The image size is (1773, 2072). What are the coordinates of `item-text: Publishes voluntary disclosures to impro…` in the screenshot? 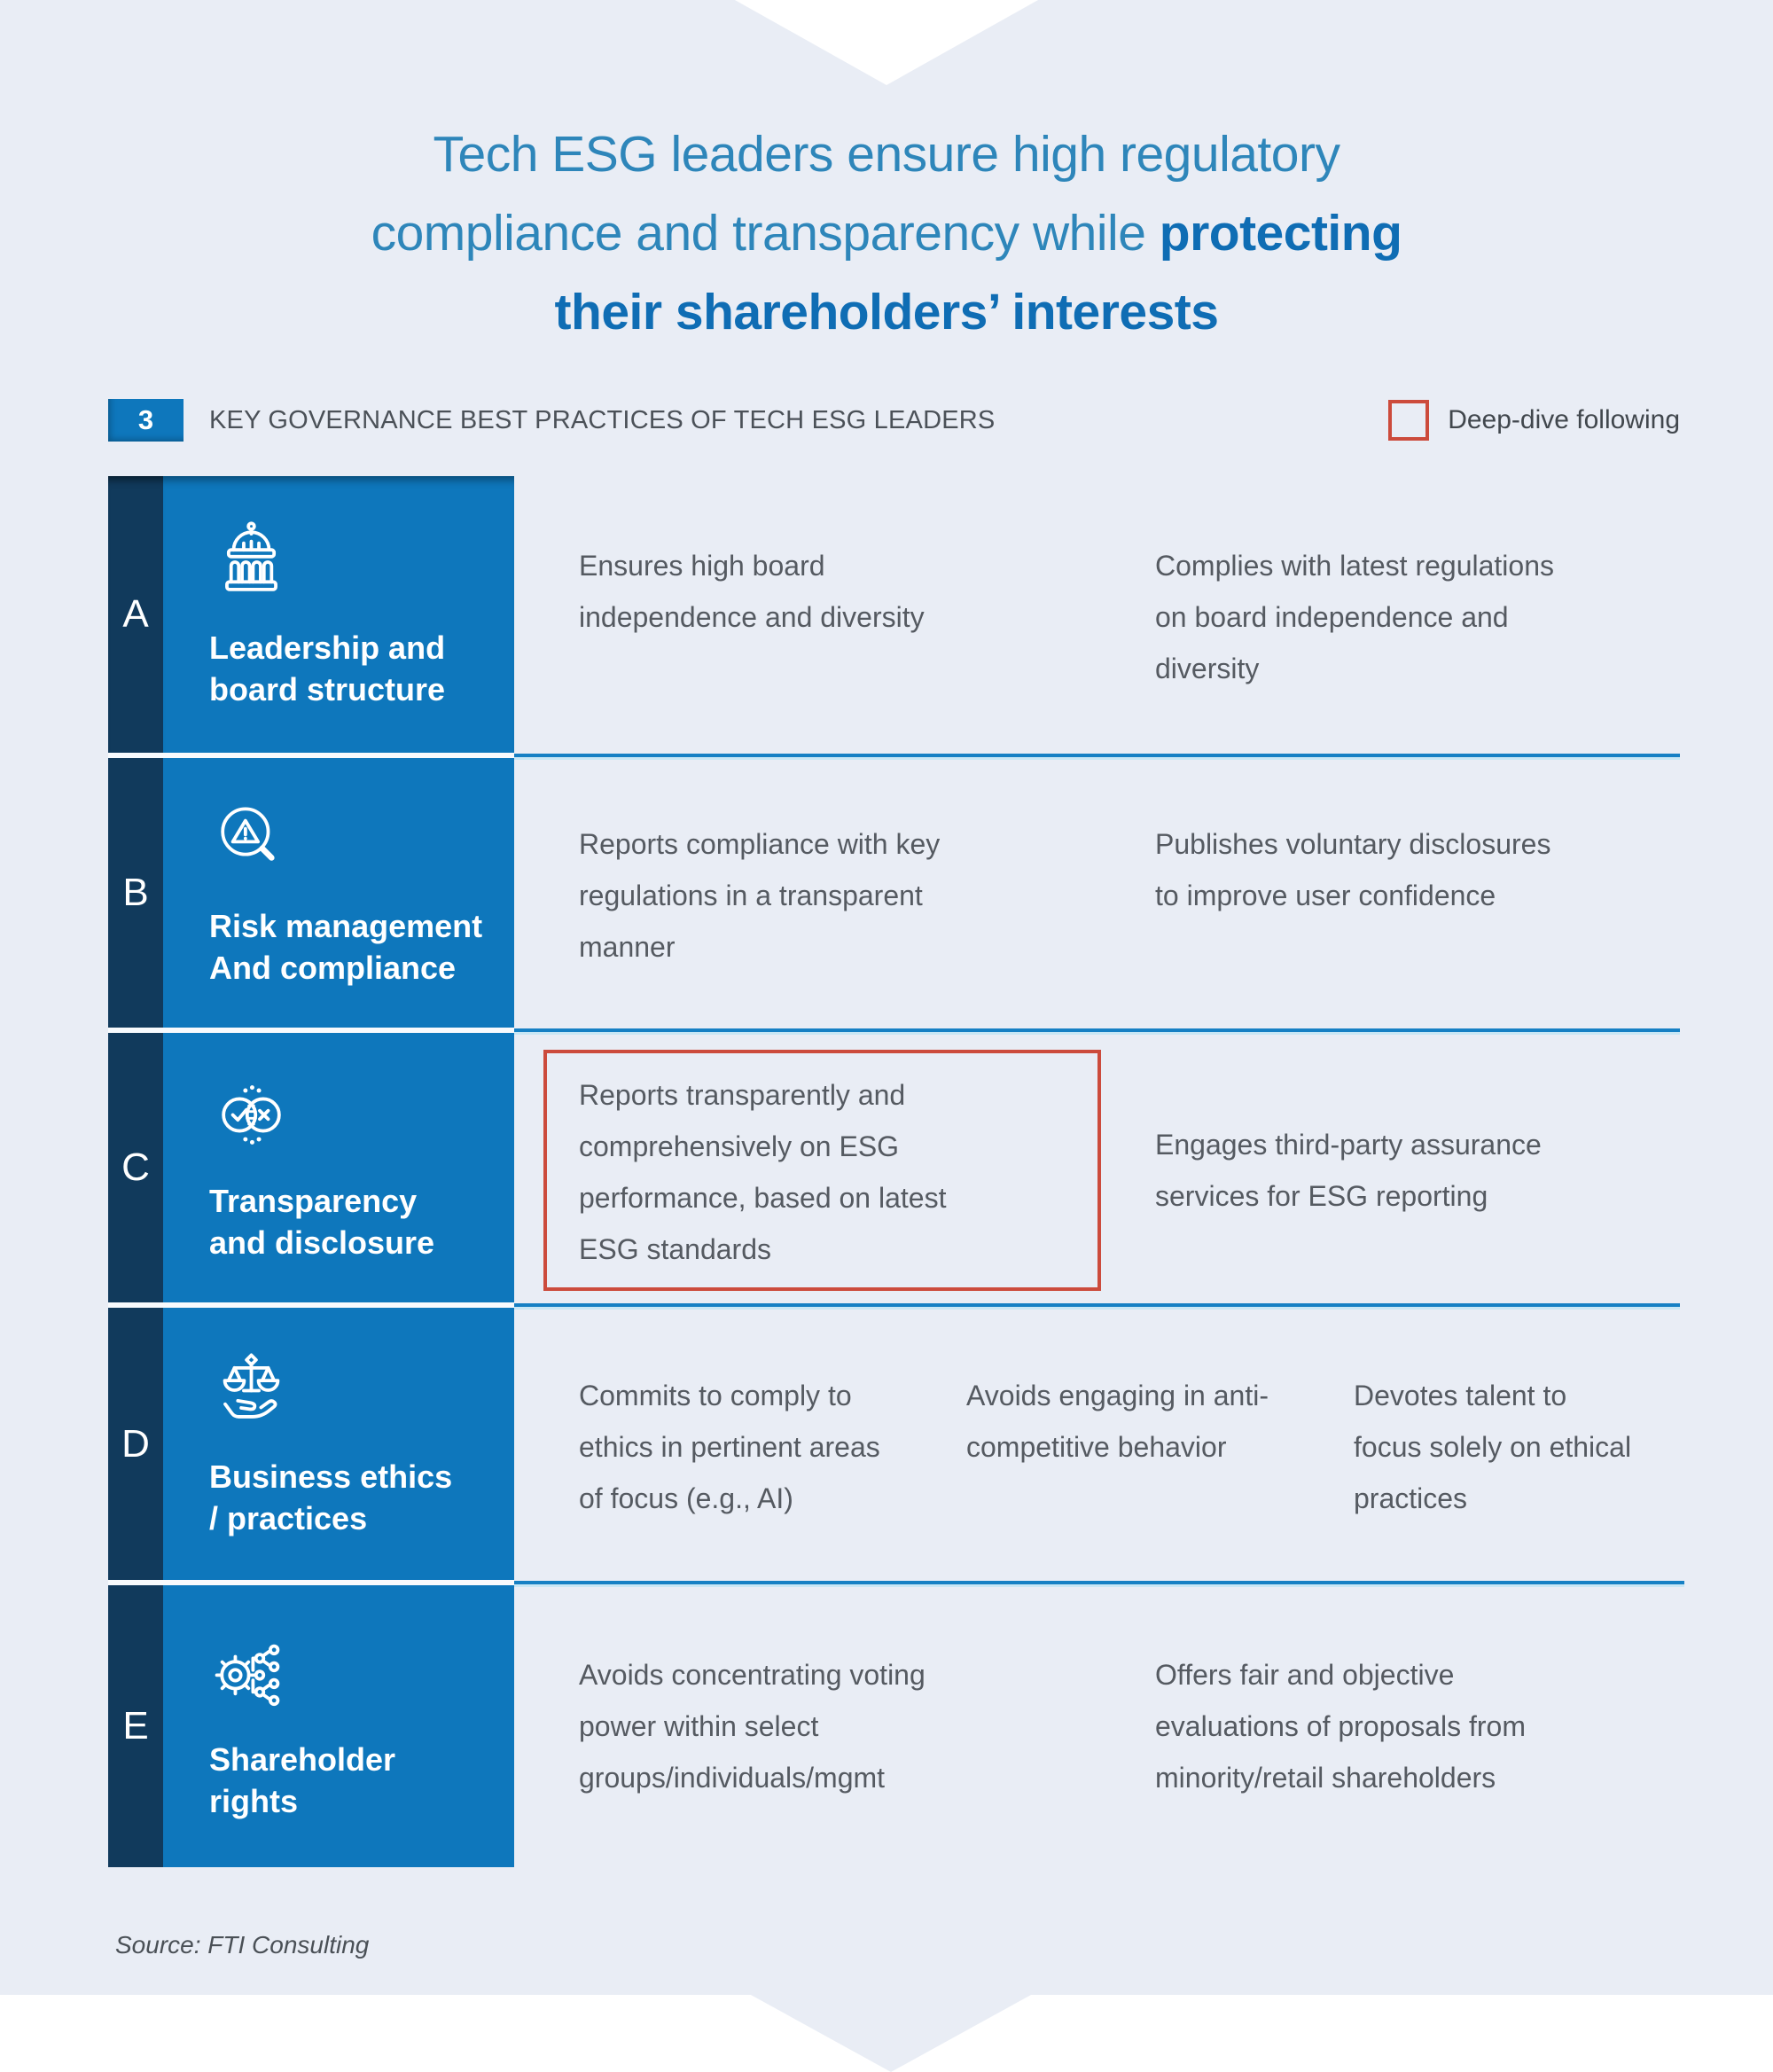 It's located at (1353, 869).